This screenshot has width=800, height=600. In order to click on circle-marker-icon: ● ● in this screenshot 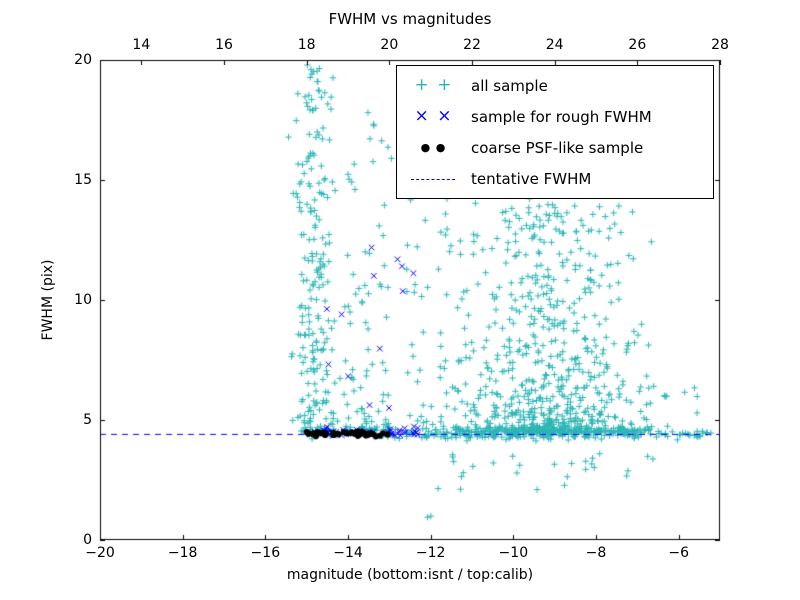, I will do `click(433, 147)`.